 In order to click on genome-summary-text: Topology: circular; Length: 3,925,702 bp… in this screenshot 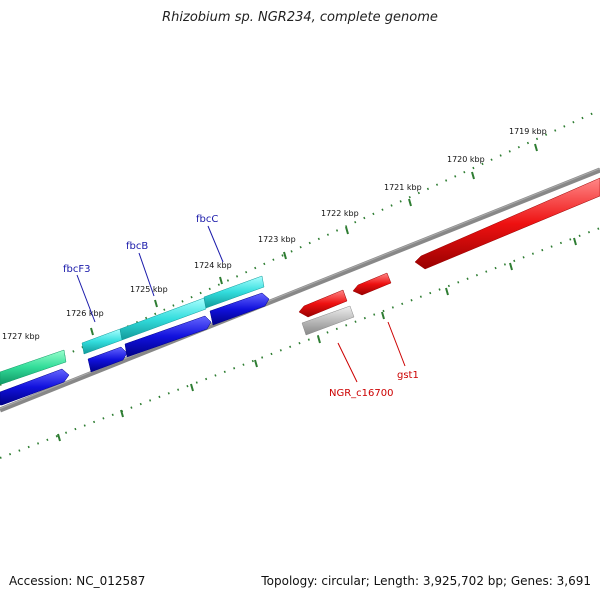, I will do `click(426, 581)`.